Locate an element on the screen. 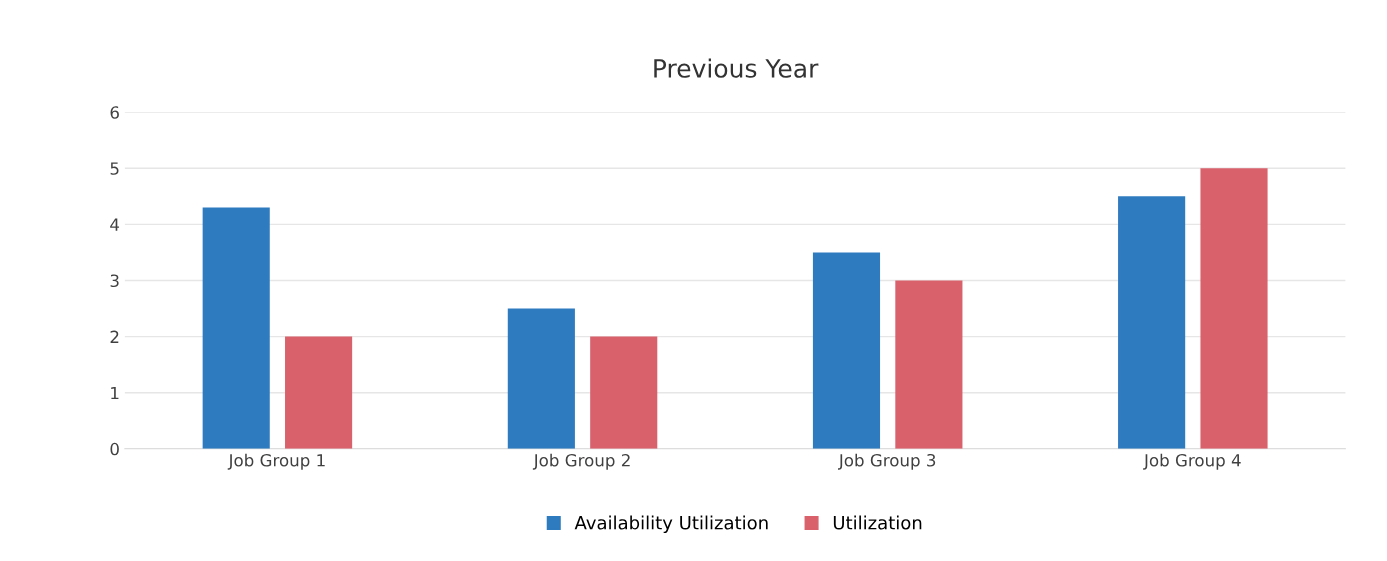 This screenshot has height=561, width=1387. x-tick-label: Job Group 4 is located at coordinates (1192, 461).